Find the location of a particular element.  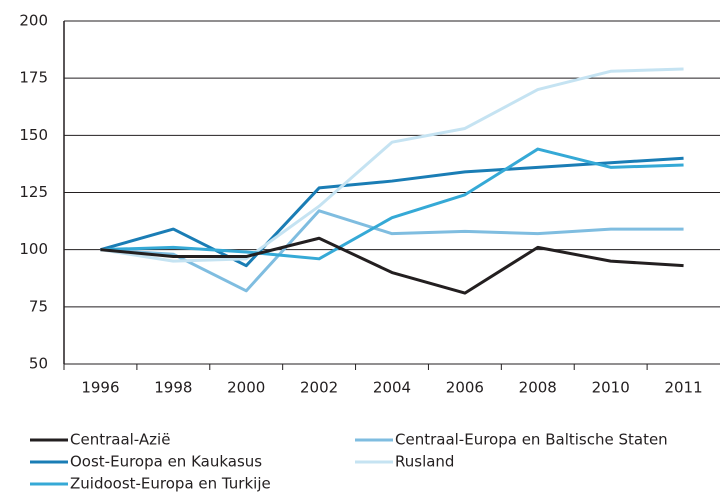

x-tick-label: 2006 is located at coordinates (465, 388).